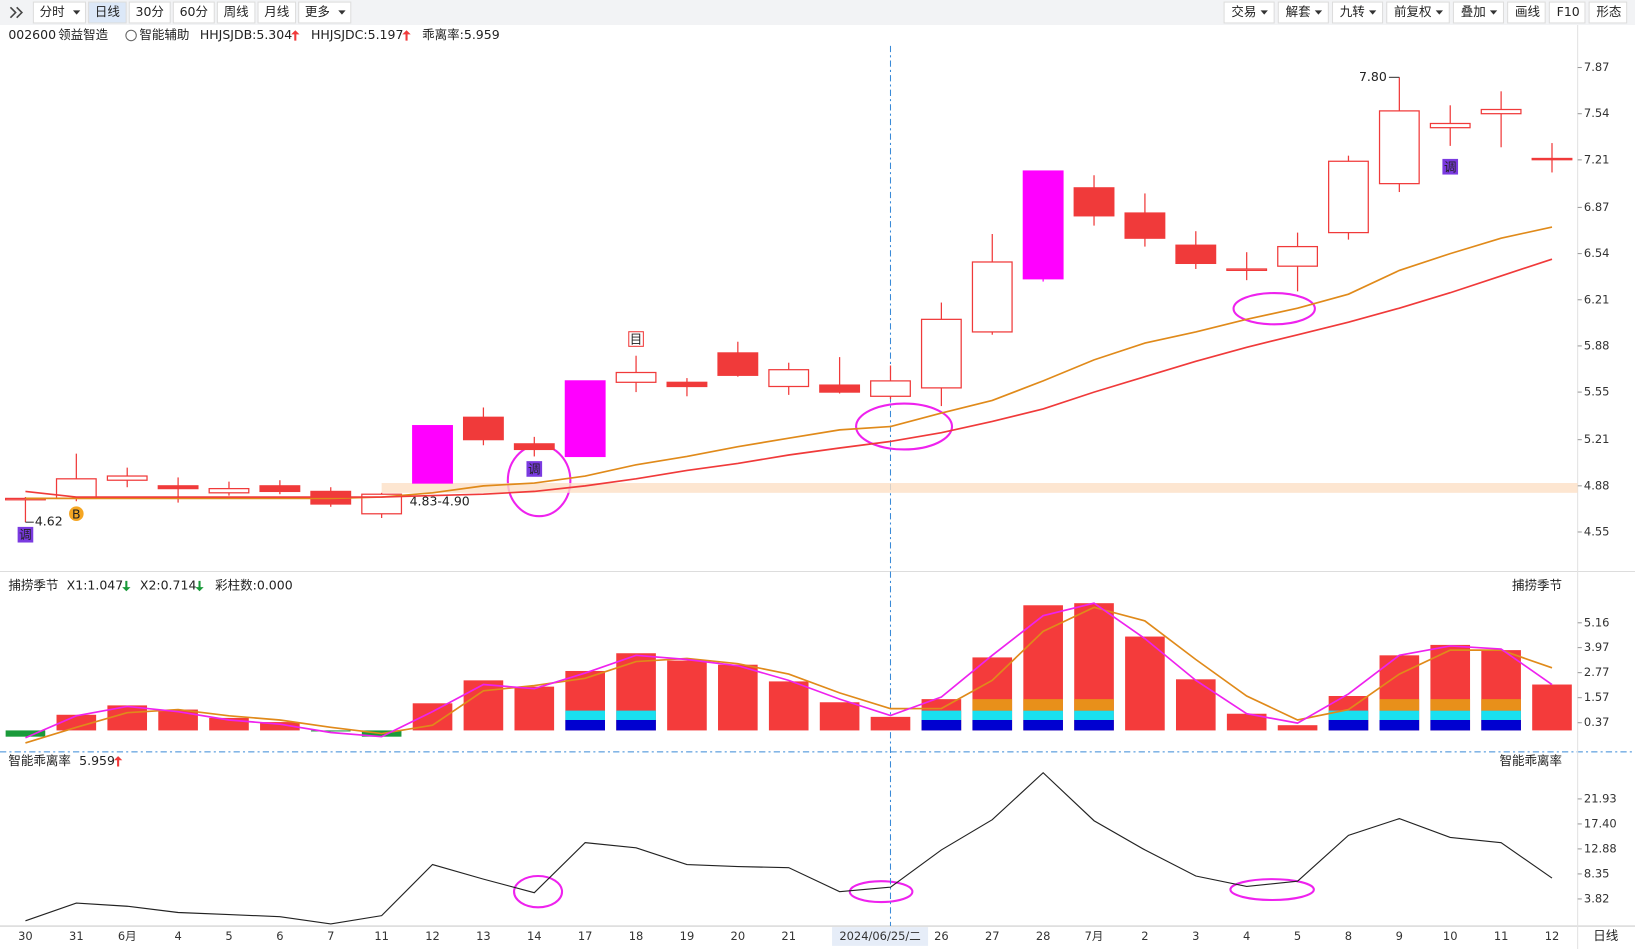 This screenshot has width=1635, height=949. What do you see at coordinates (52, 11) in the screenshot?
I see `tab-label: 分时` at bounding box center [52, 11].